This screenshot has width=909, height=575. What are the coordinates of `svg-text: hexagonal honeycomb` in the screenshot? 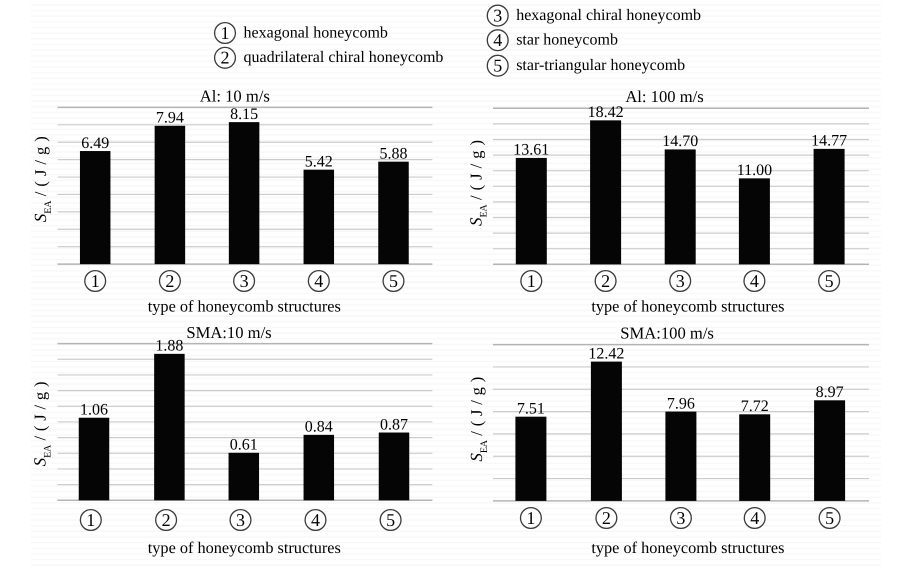 It's located at (316, 32).